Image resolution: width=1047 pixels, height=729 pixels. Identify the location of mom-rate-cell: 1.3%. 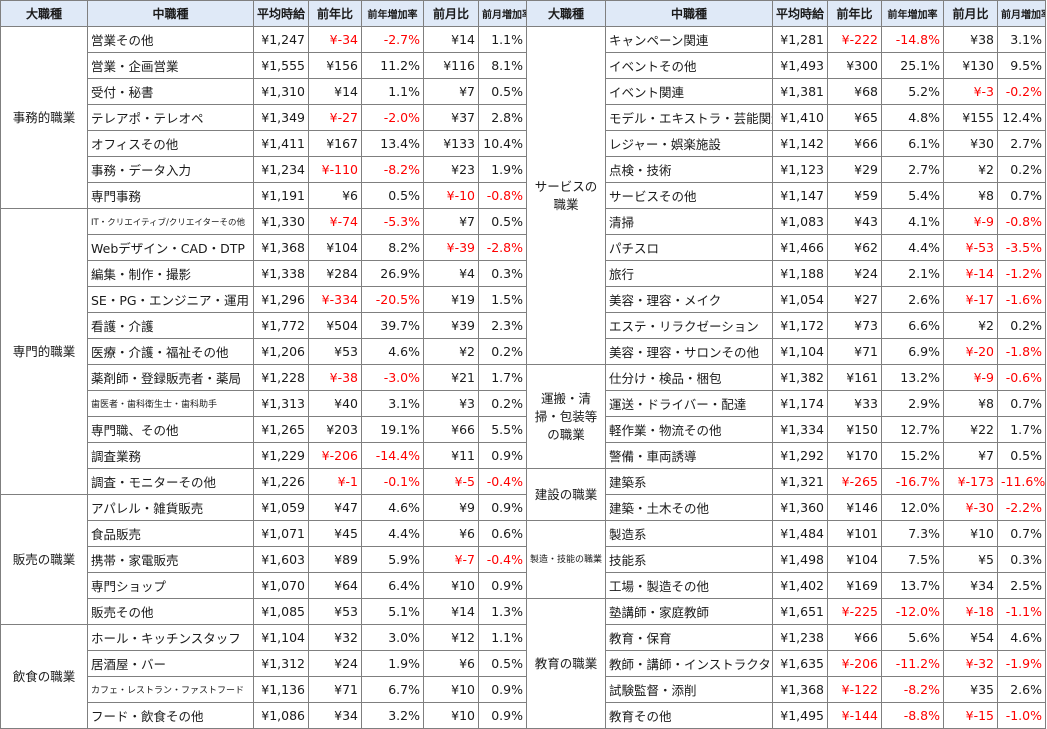
(502, 611).